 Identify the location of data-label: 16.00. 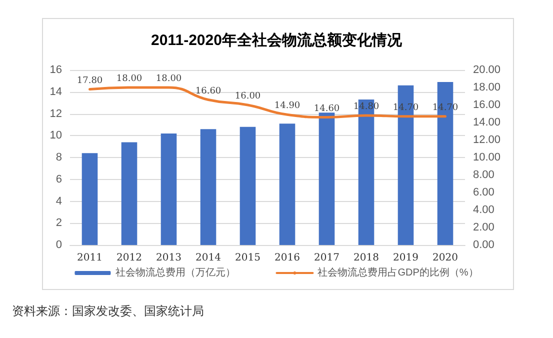
(247, 97).